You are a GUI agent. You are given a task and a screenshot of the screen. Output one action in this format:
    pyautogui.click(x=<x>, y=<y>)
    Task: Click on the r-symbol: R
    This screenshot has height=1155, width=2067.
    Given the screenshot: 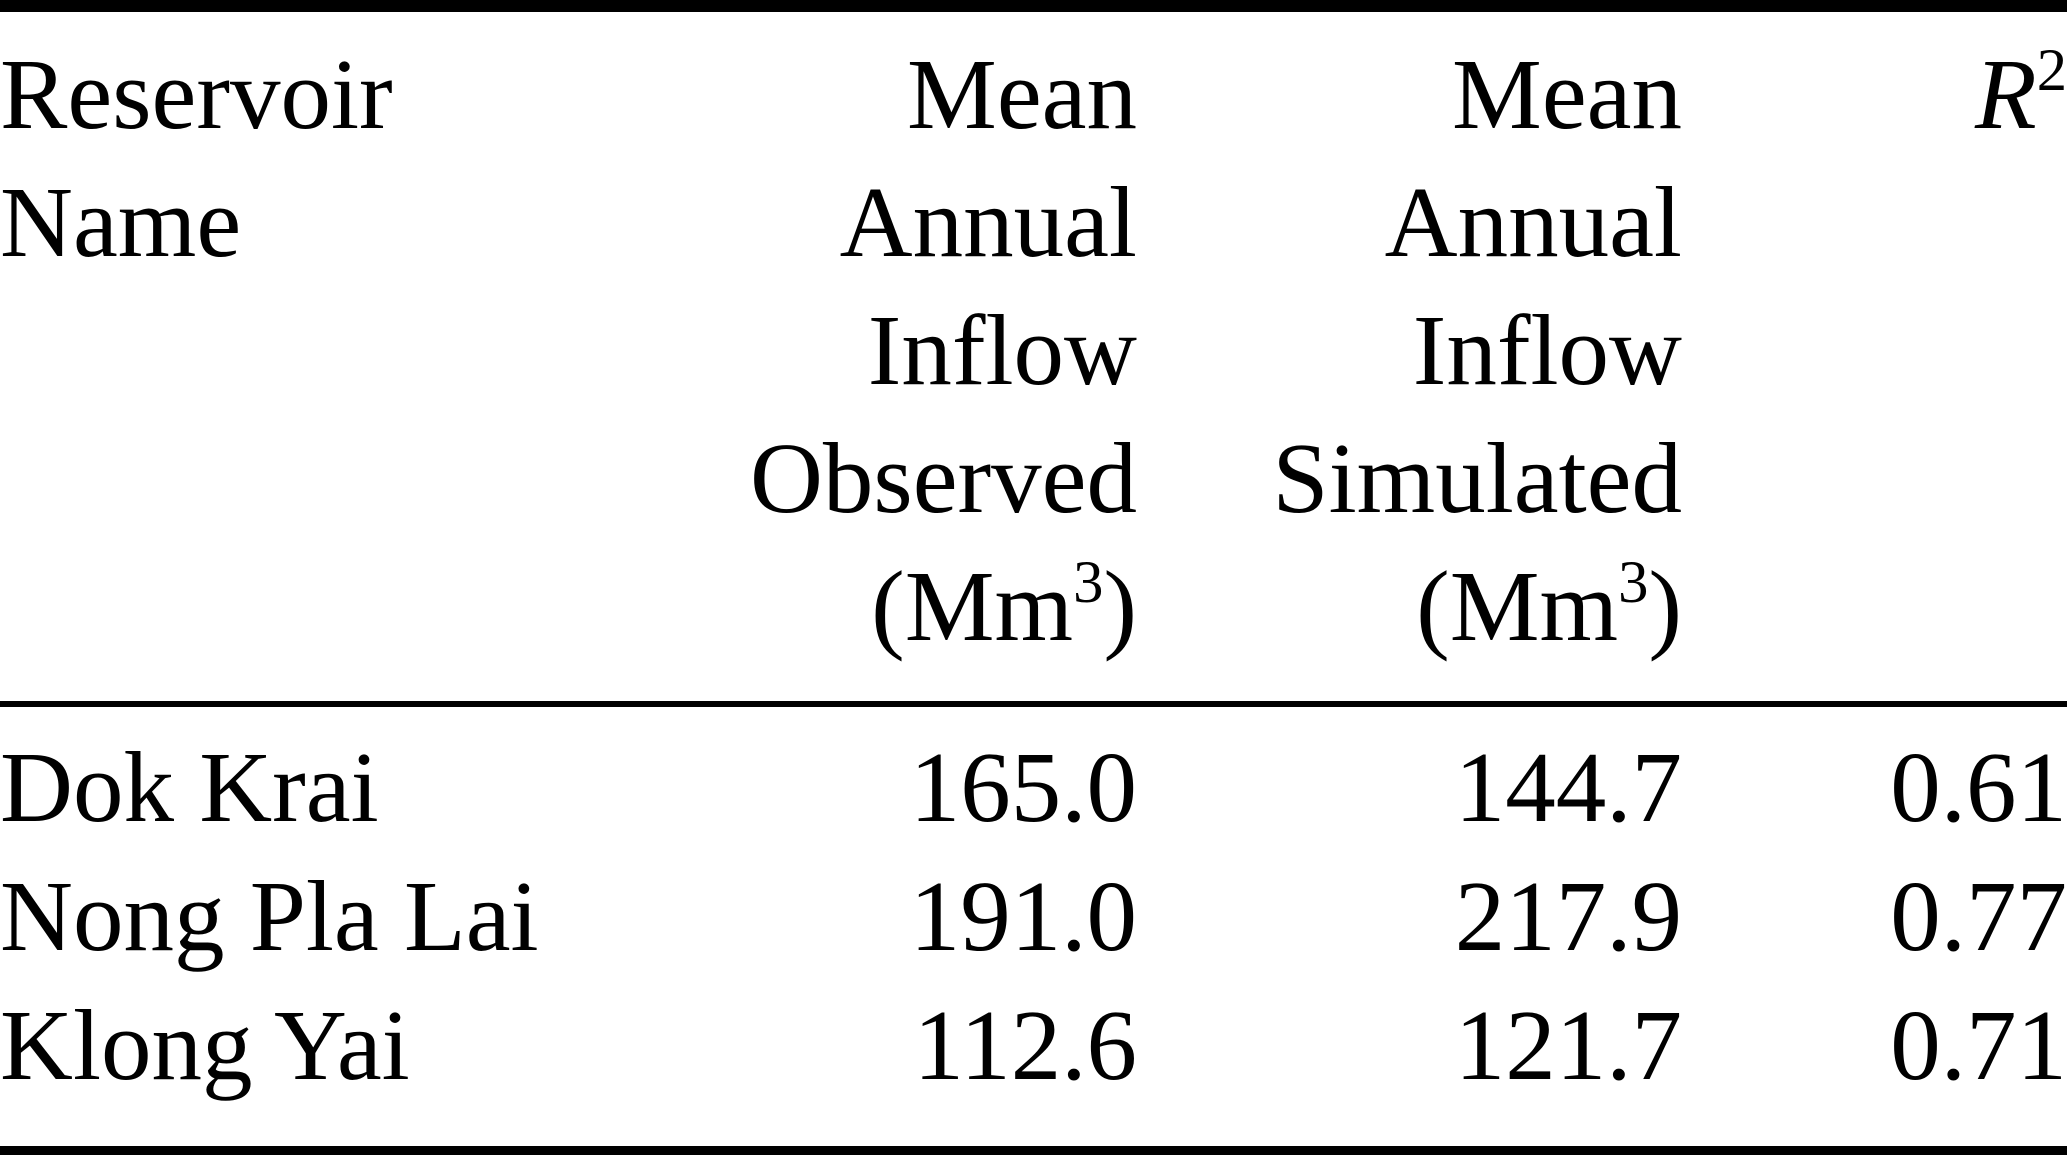 What is the action you would take?
    pyautogui.click(x=2006, y=94)
    